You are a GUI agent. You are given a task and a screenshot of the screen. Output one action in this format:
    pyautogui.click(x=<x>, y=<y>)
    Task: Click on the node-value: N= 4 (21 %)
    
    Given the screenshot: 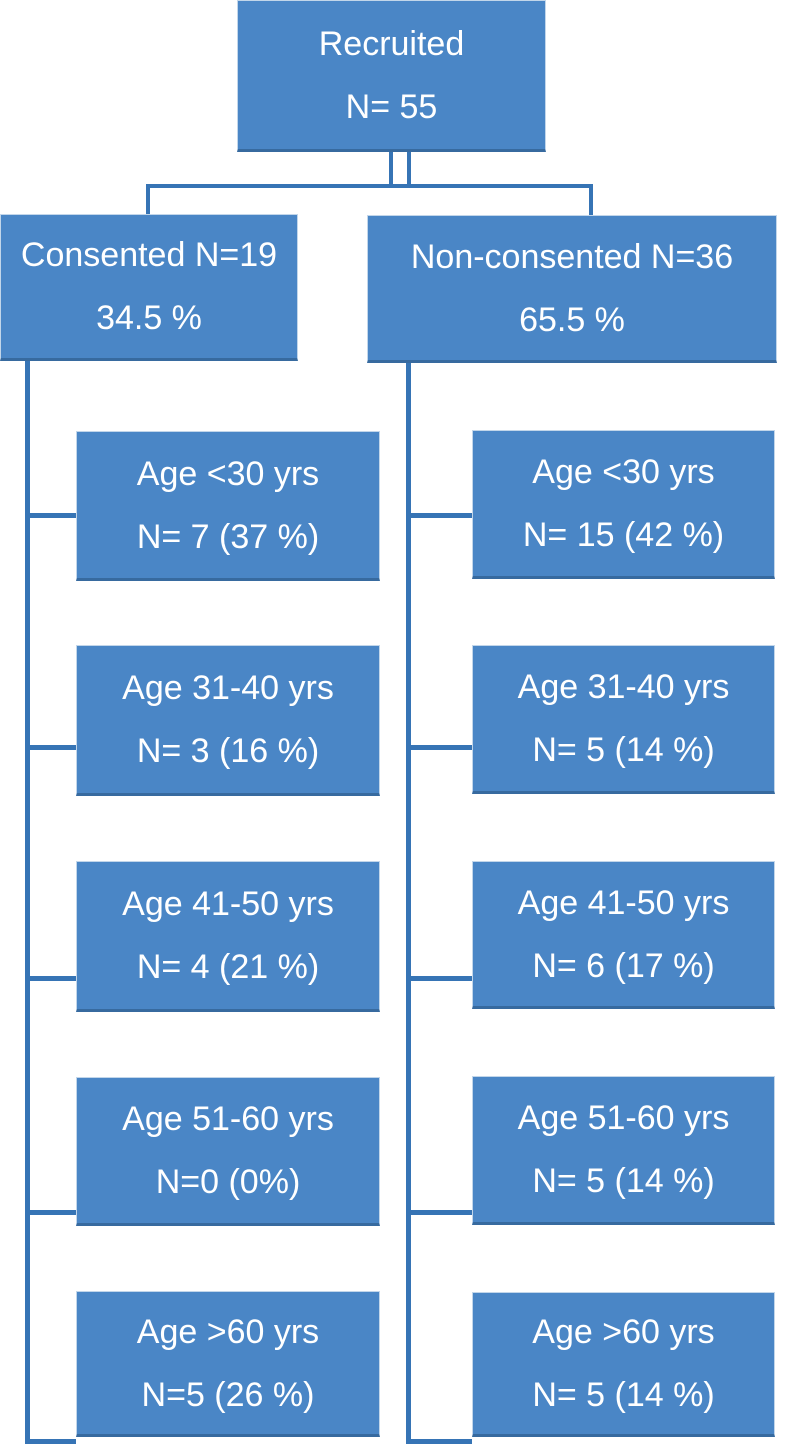 What is the action you would take?
    pyautogui.click(x=228, y=967)
    